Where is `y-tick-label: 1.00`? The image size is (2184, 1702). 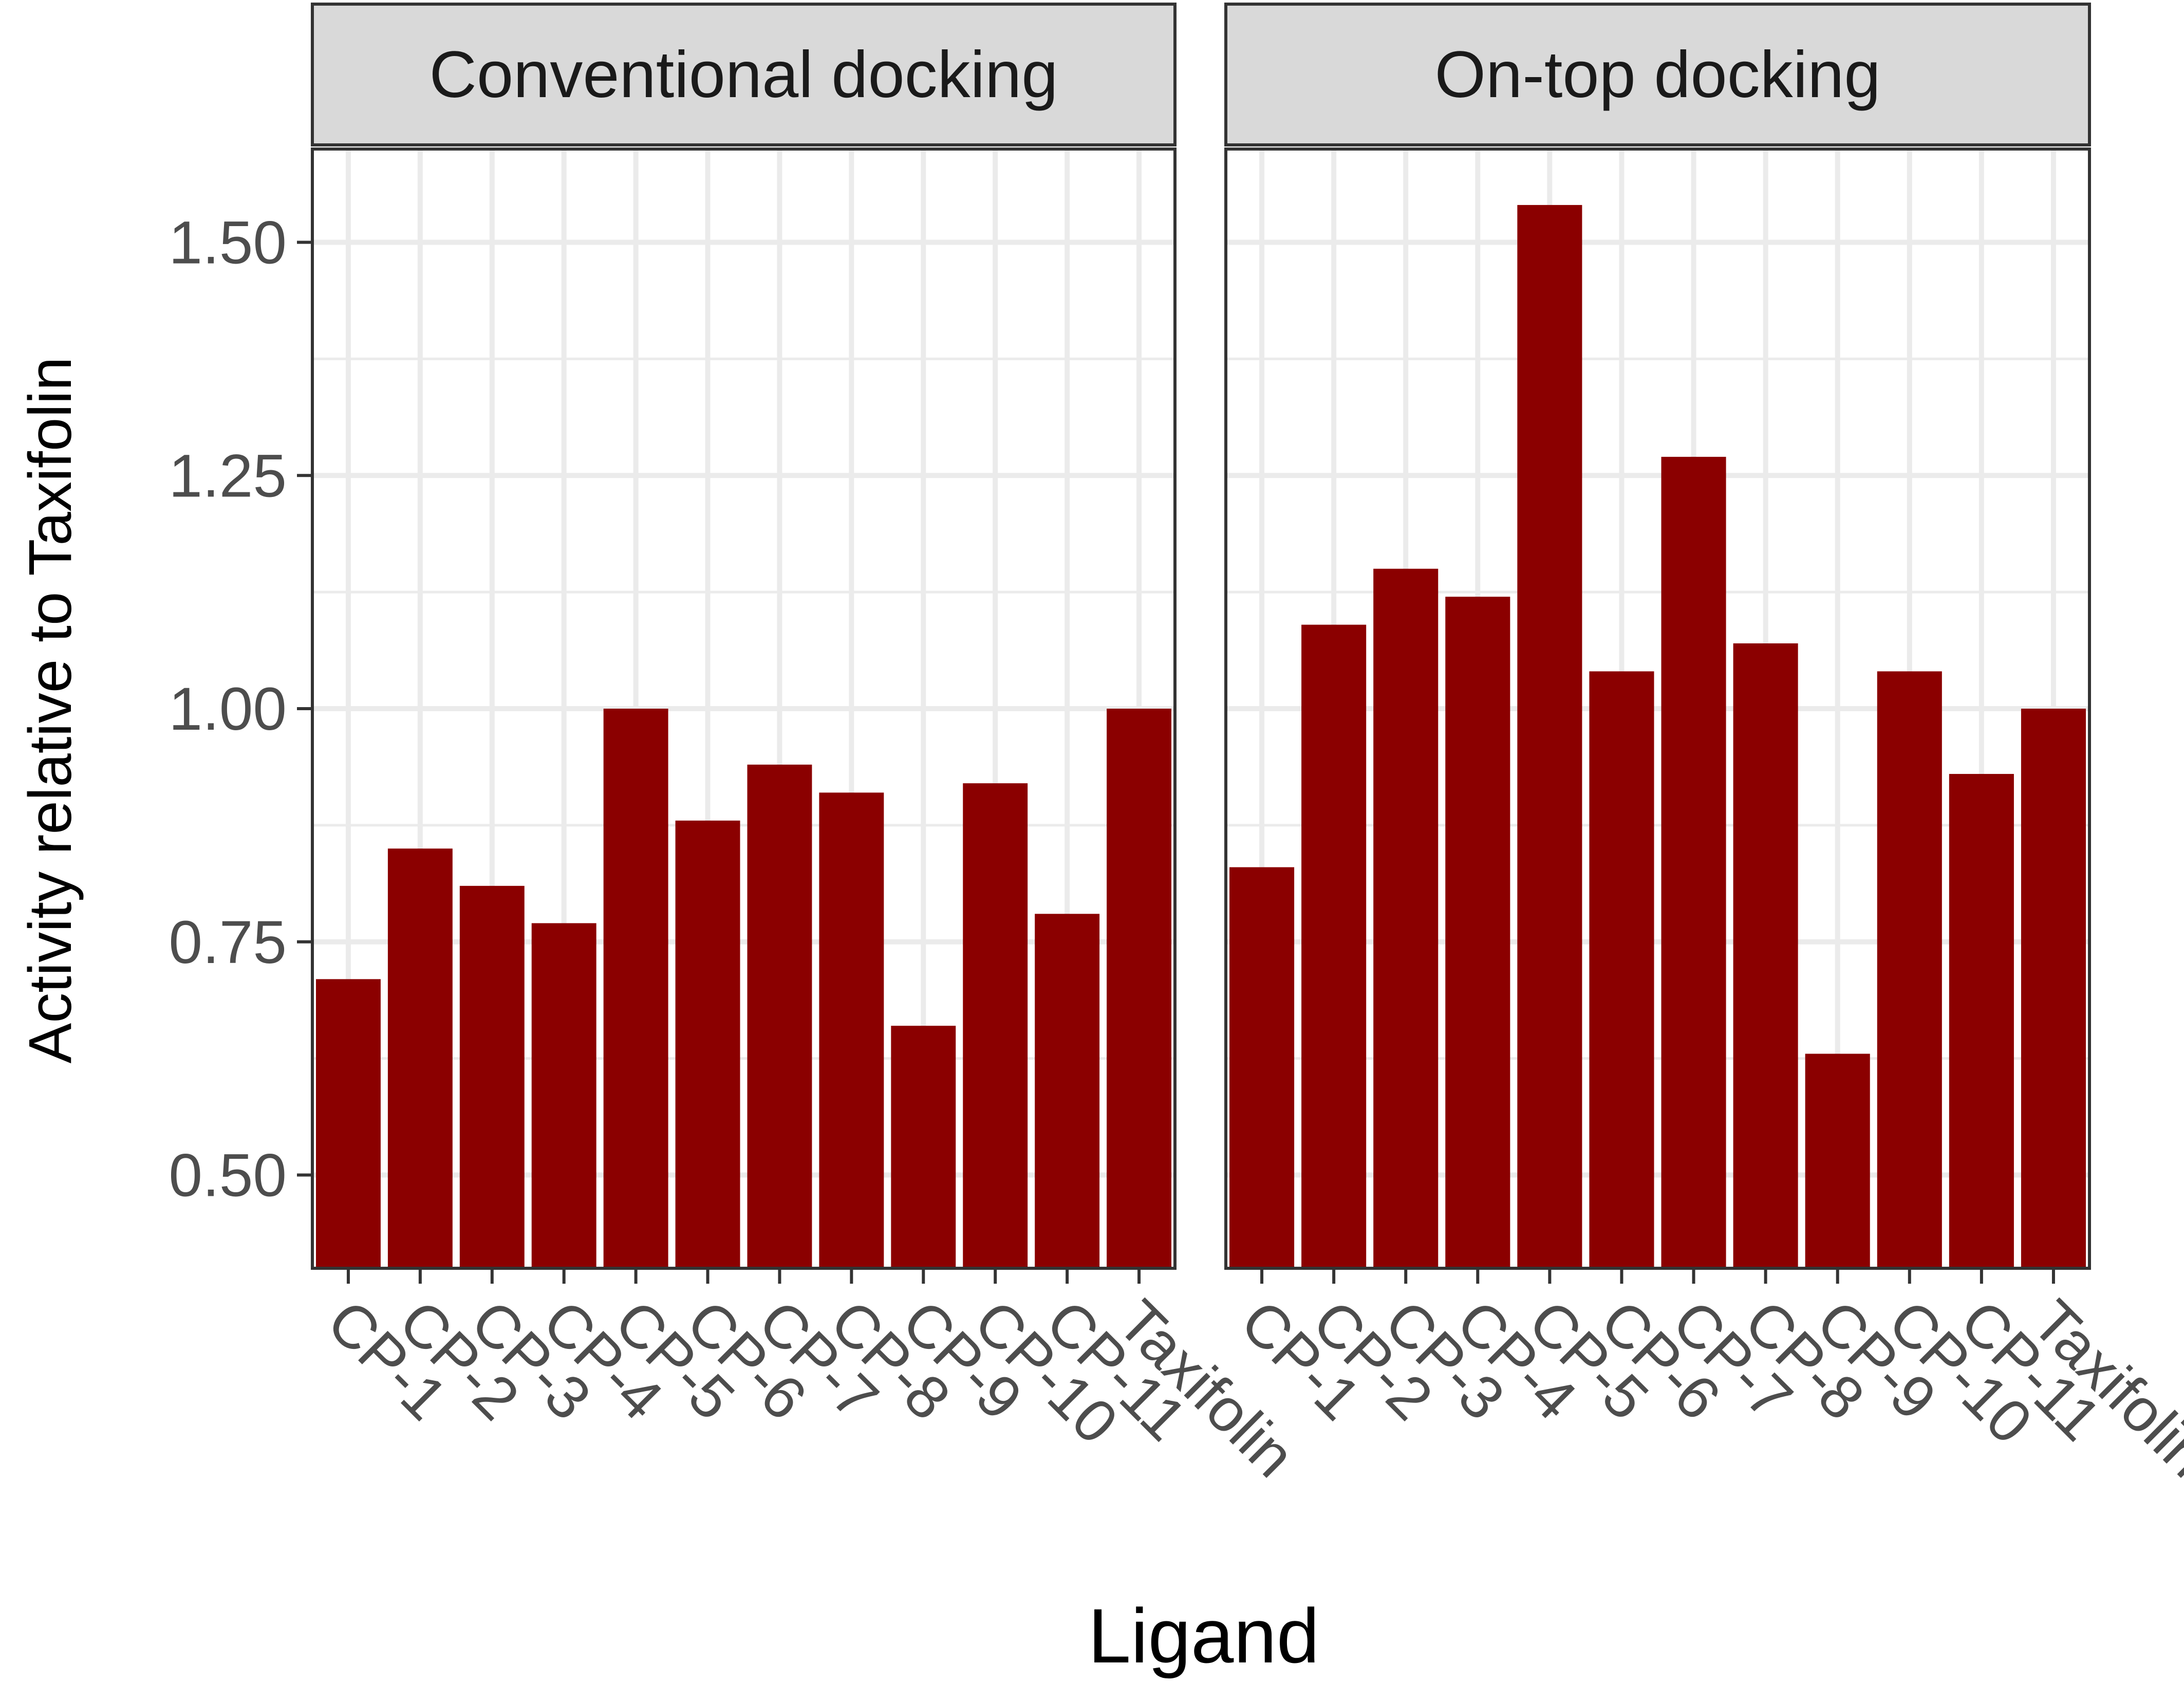
y-tick-label: 1.00 is located at coordinates (228, 709).